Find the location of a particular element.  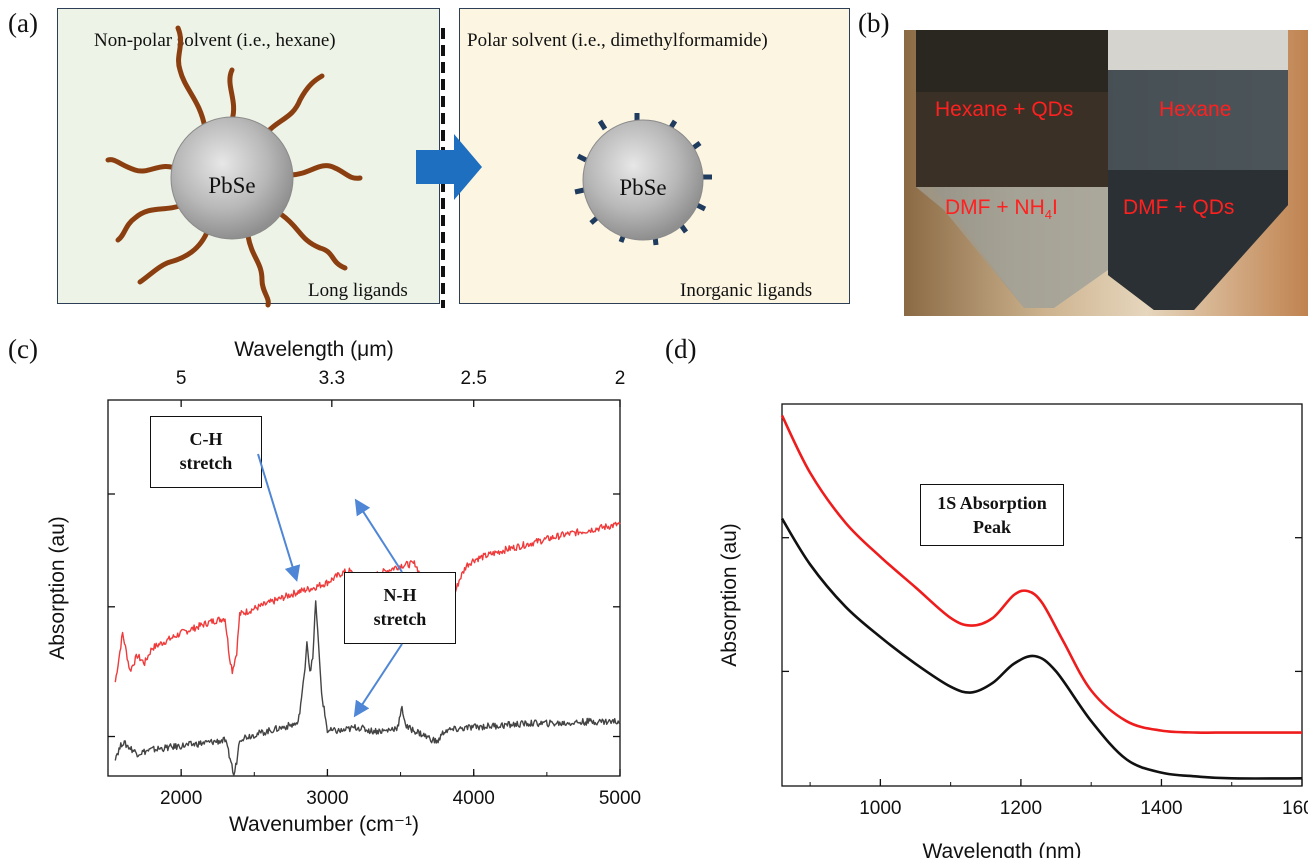

x2-axis-label: Wavelength (μm) is located at coordinates (314, 349).